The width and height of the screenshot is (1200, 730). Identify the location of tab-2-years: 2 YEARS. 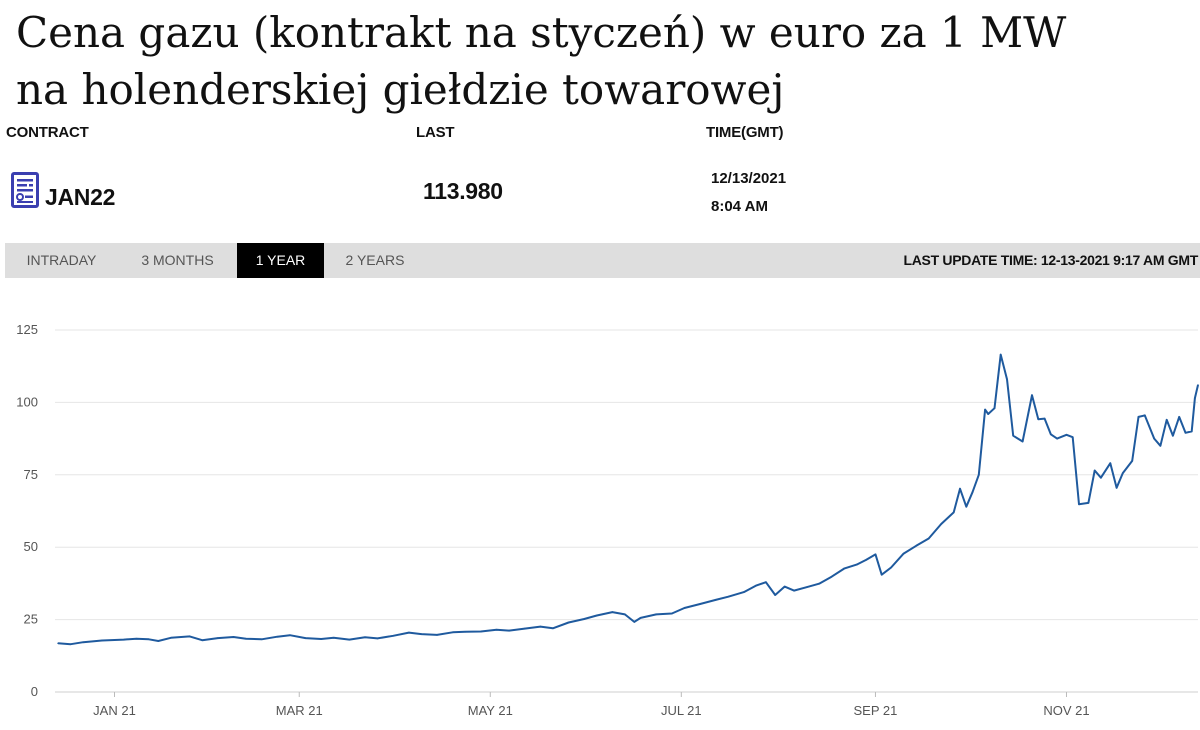
(375, 260).